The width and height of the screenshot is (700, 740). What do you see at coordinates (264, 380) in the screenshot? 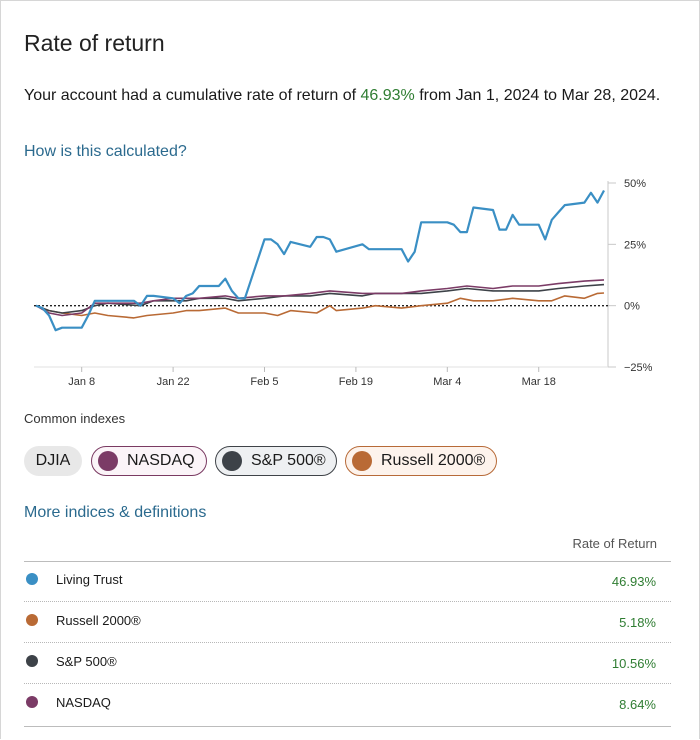
I see `x-tick-label: Feb 5` at bounding box center [264, 380].